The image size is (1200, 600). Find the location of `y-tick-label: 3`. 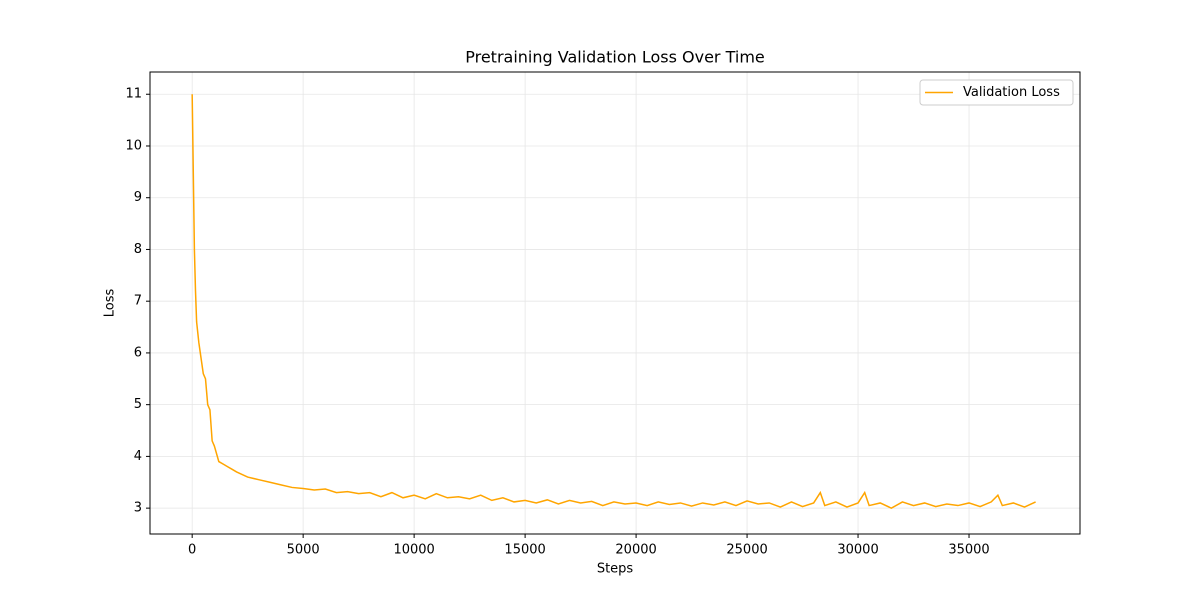

y-tick-label: 3 is located at coordinates (138, 508).